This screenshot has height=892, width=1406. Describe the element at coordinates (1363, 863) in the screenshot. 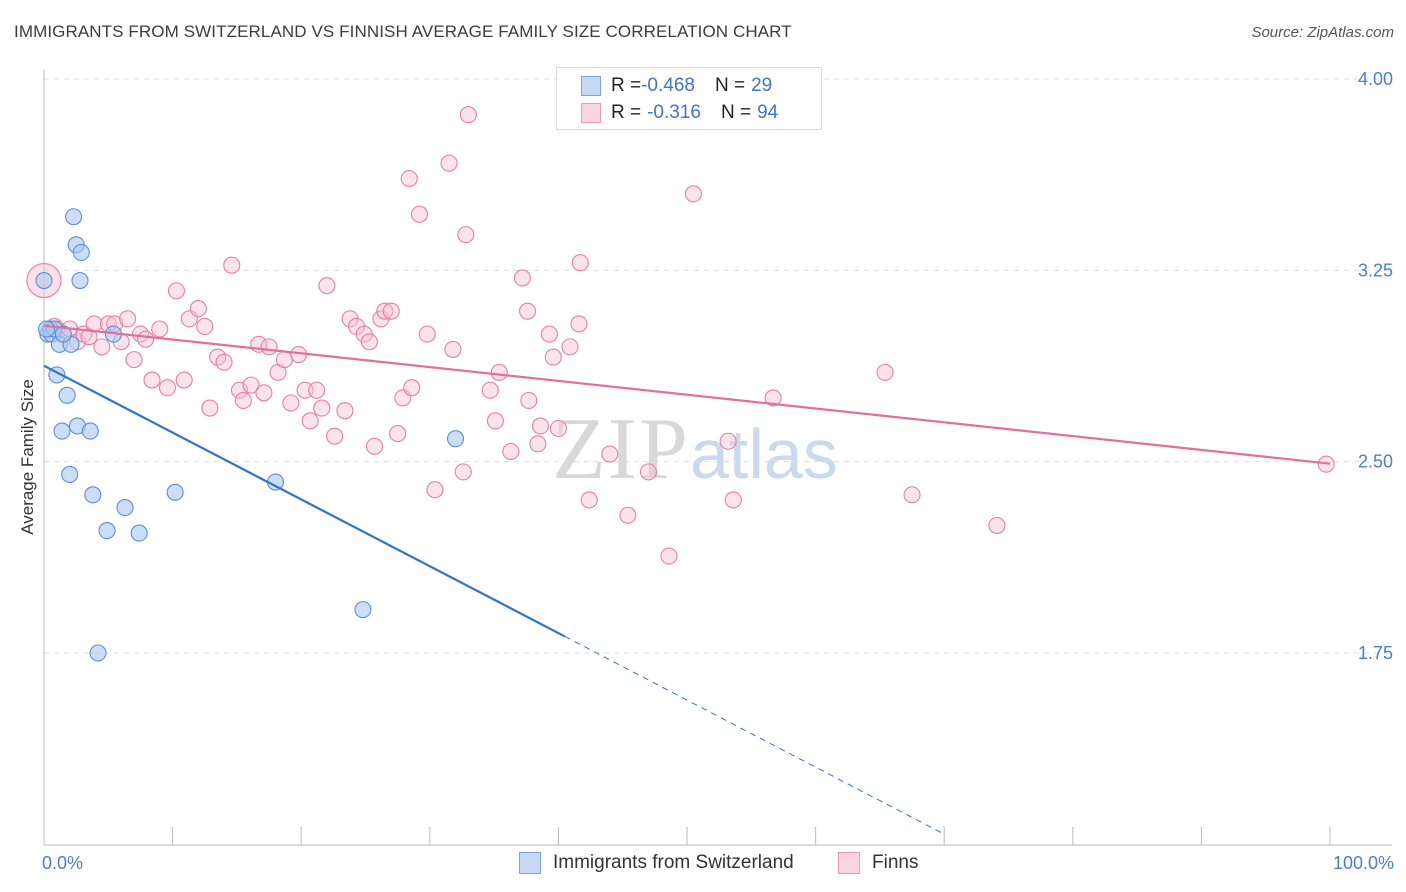

I see `x-tick-label: 100.0%` at that location.